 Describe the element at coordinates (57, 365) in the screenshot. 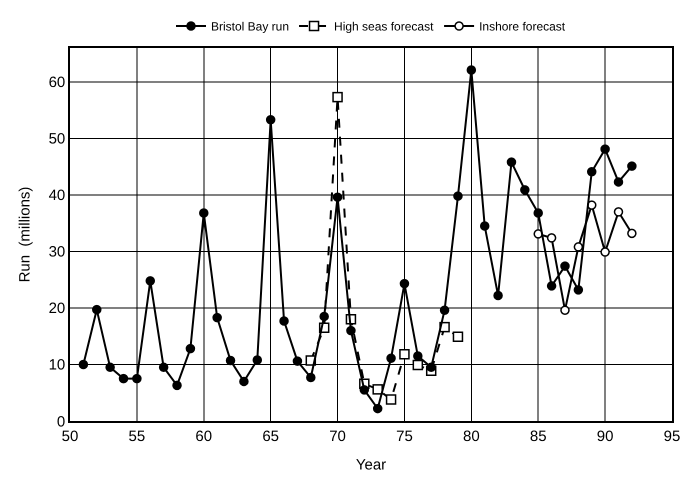

I see `y-tick-label: 10` at that location.